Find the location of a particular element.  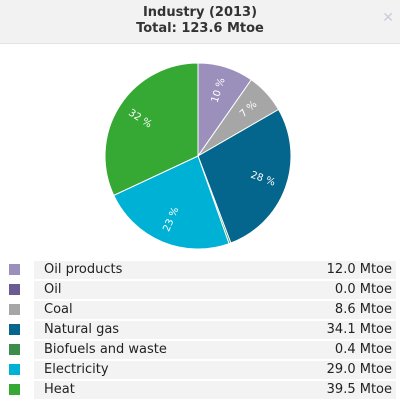

legend-label: Oil products is located at coordinates (153, 270).